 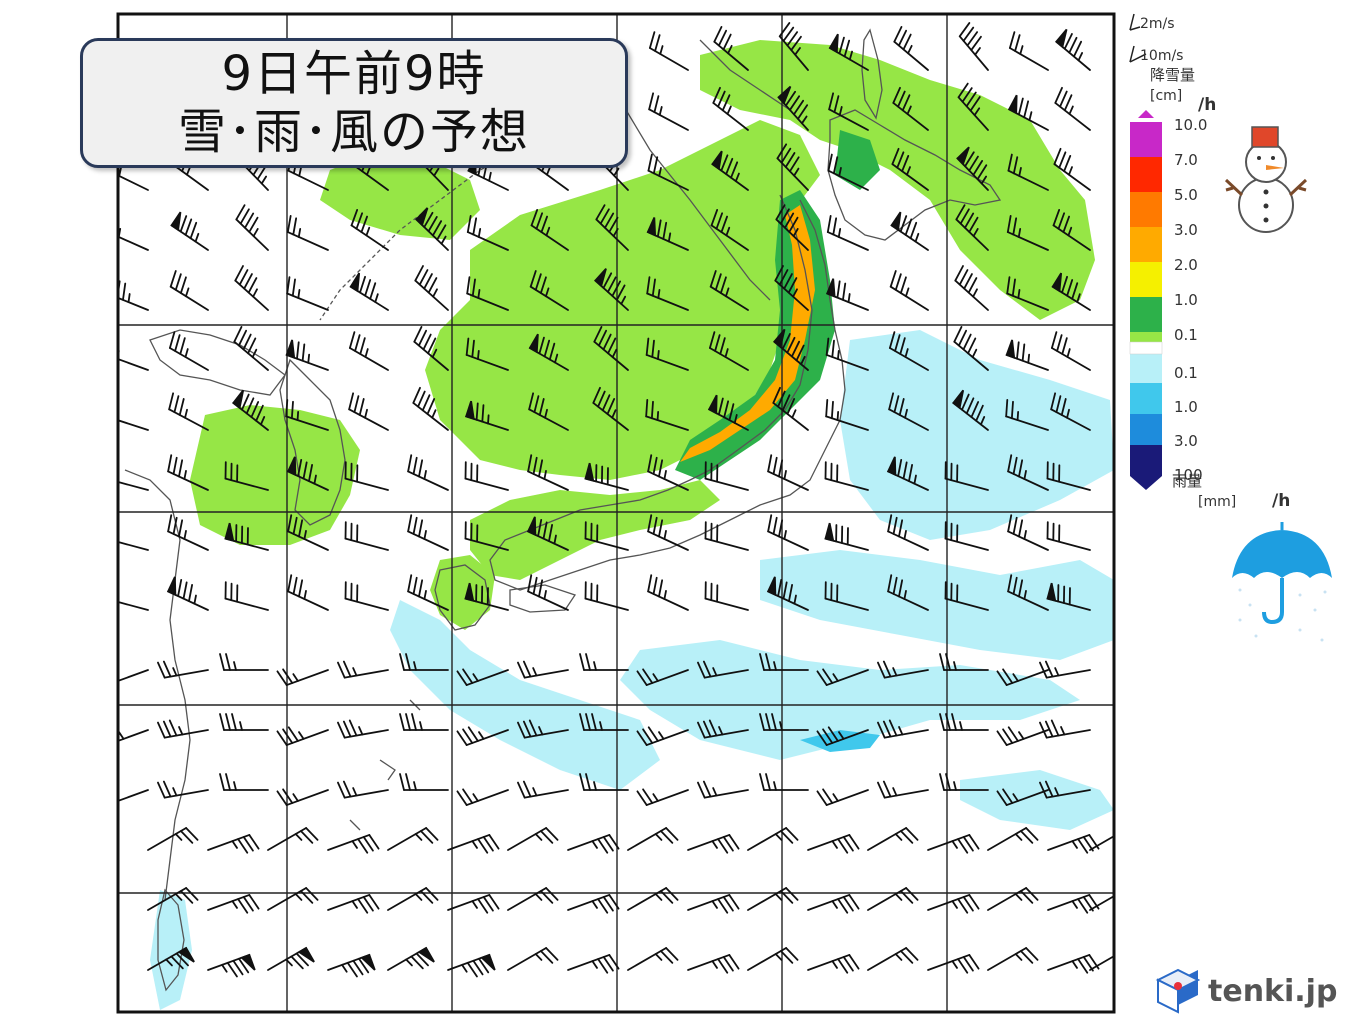 I want to click on forecast-subject-label: 雪･雨･風の予想, so click(x=353, y=132).